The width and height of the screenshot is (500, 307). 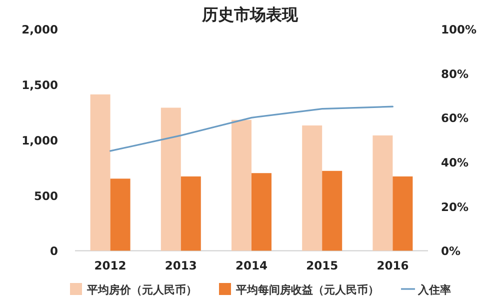 I want to click on line-series, so click(x=252, y=129).